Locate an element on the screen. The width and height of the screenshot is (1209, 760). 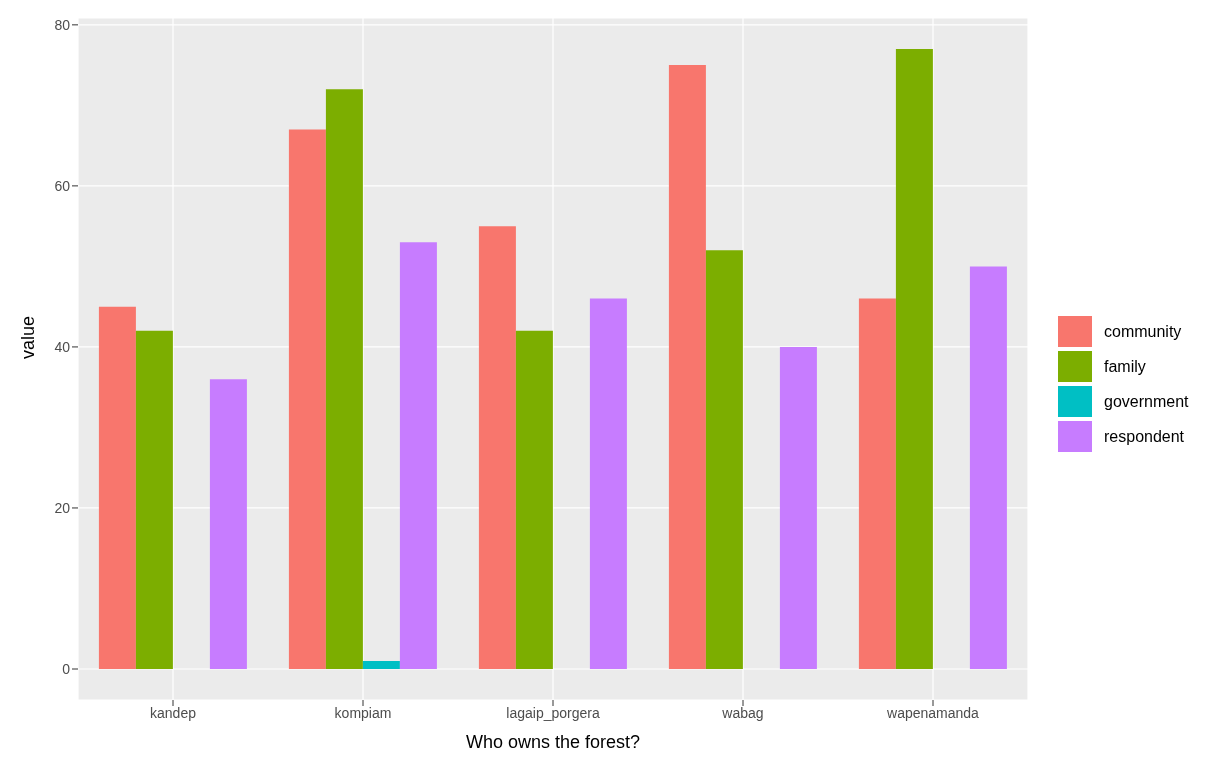
x-tick-label: kandep is located at coordinates (173, 712).